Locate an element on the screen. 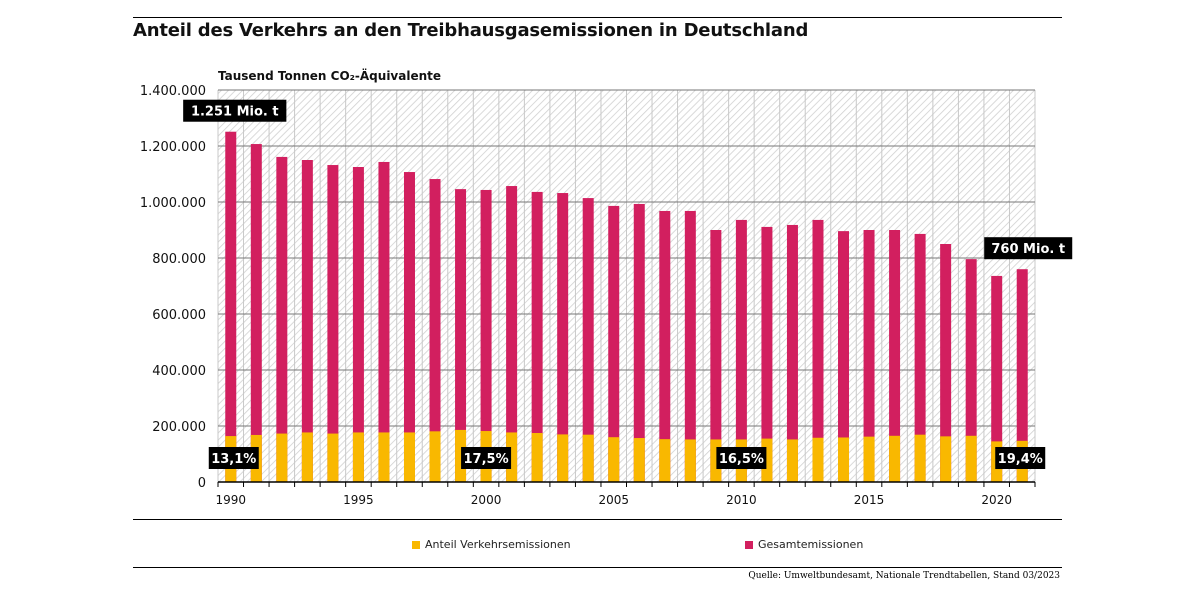 The width and height of the screenshot is (1200, 602). bar-transport-2012 is located at coordinates (792, 460).